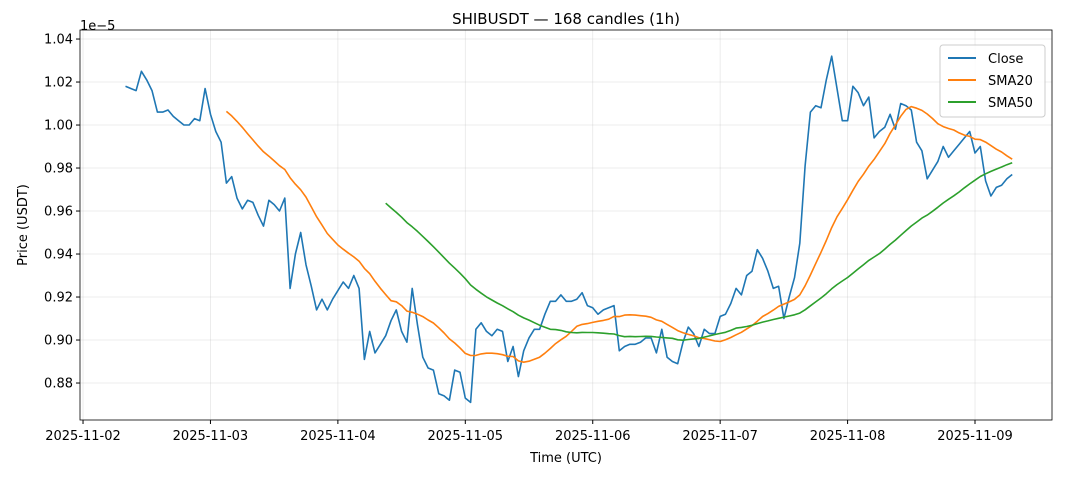 This screenshot has height=481, width=1068. Describe the element at coordinates (565, 458) in the screenshot. I see `x-axis-label: Time (UTC)` at that location.